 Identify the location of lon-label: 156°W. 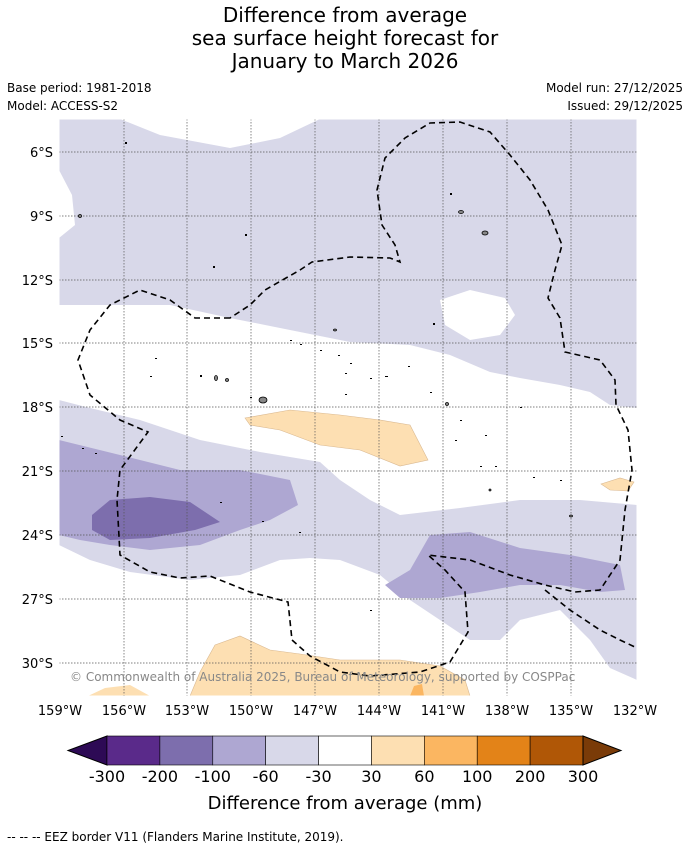
(124, 711).